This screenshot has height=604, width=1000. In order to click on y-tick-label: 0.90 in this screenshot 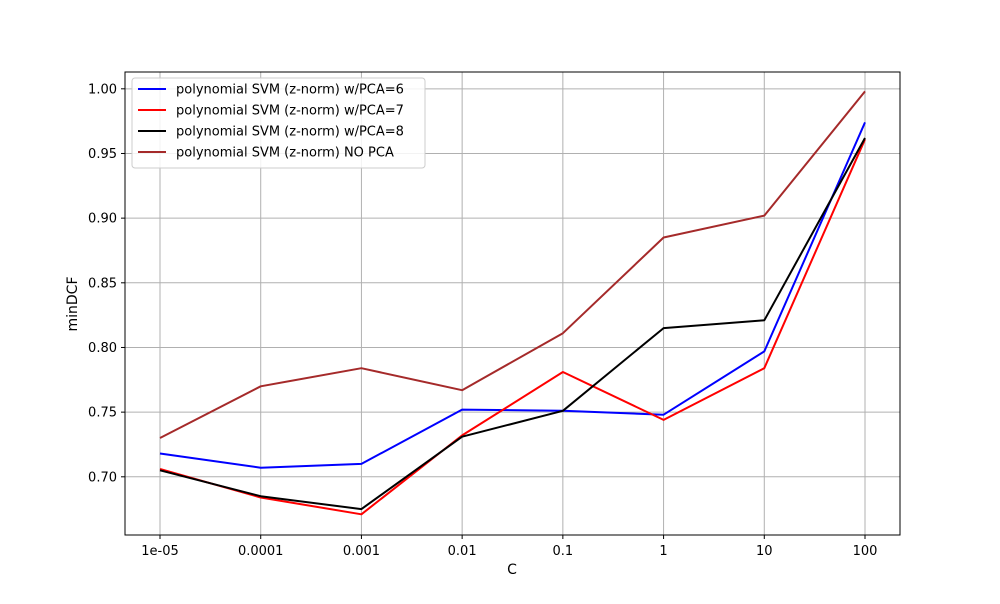, I will do `click(102, 219)`.